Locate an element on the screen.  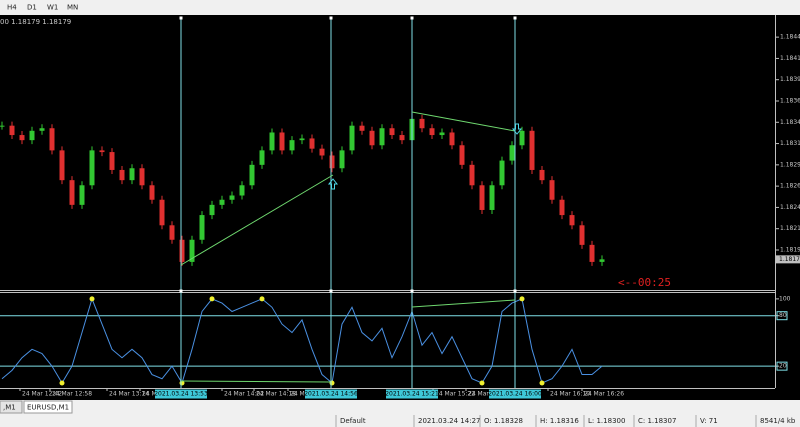
price-tick-label: 1.18240 is located at coordinates (790, 207).